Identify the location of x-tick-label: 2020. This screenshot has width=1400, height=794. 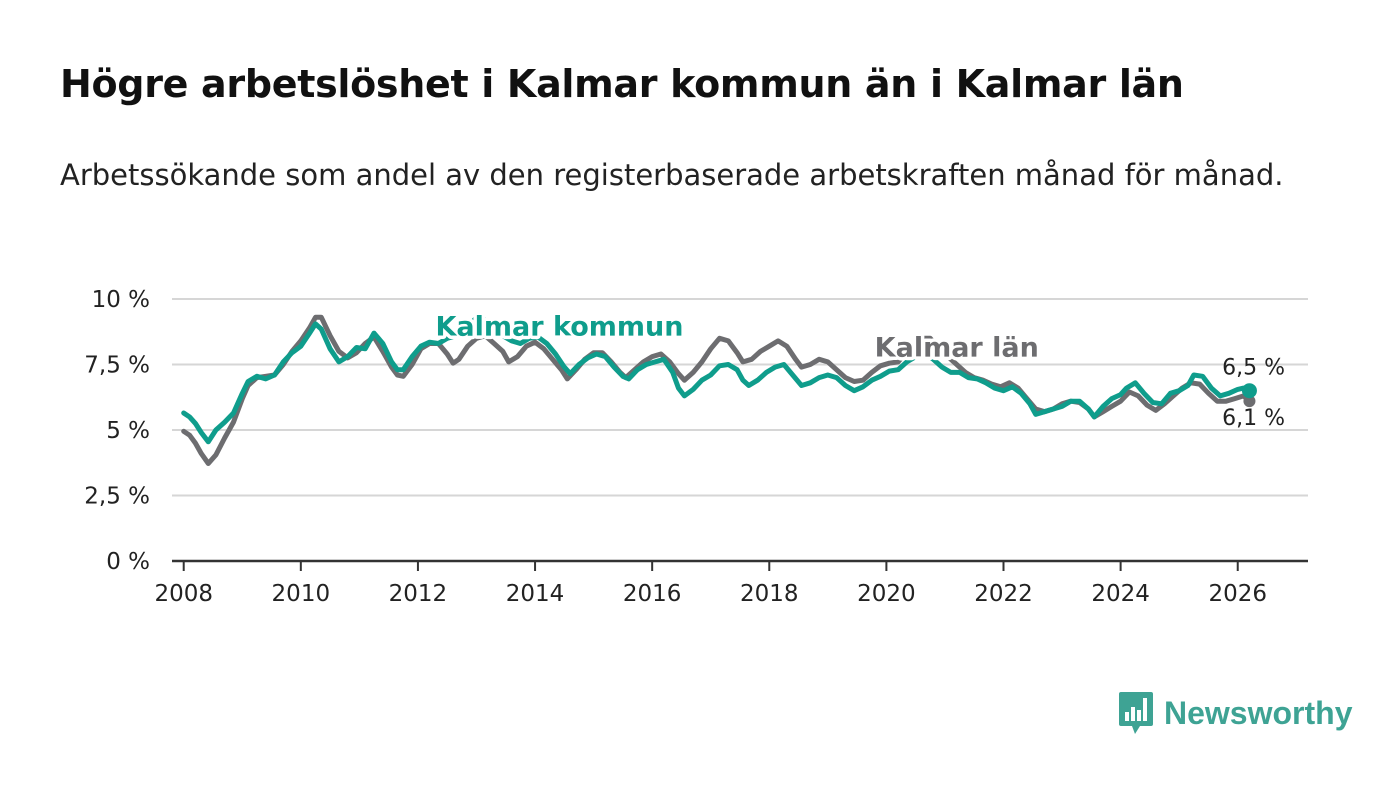
(886, 594).